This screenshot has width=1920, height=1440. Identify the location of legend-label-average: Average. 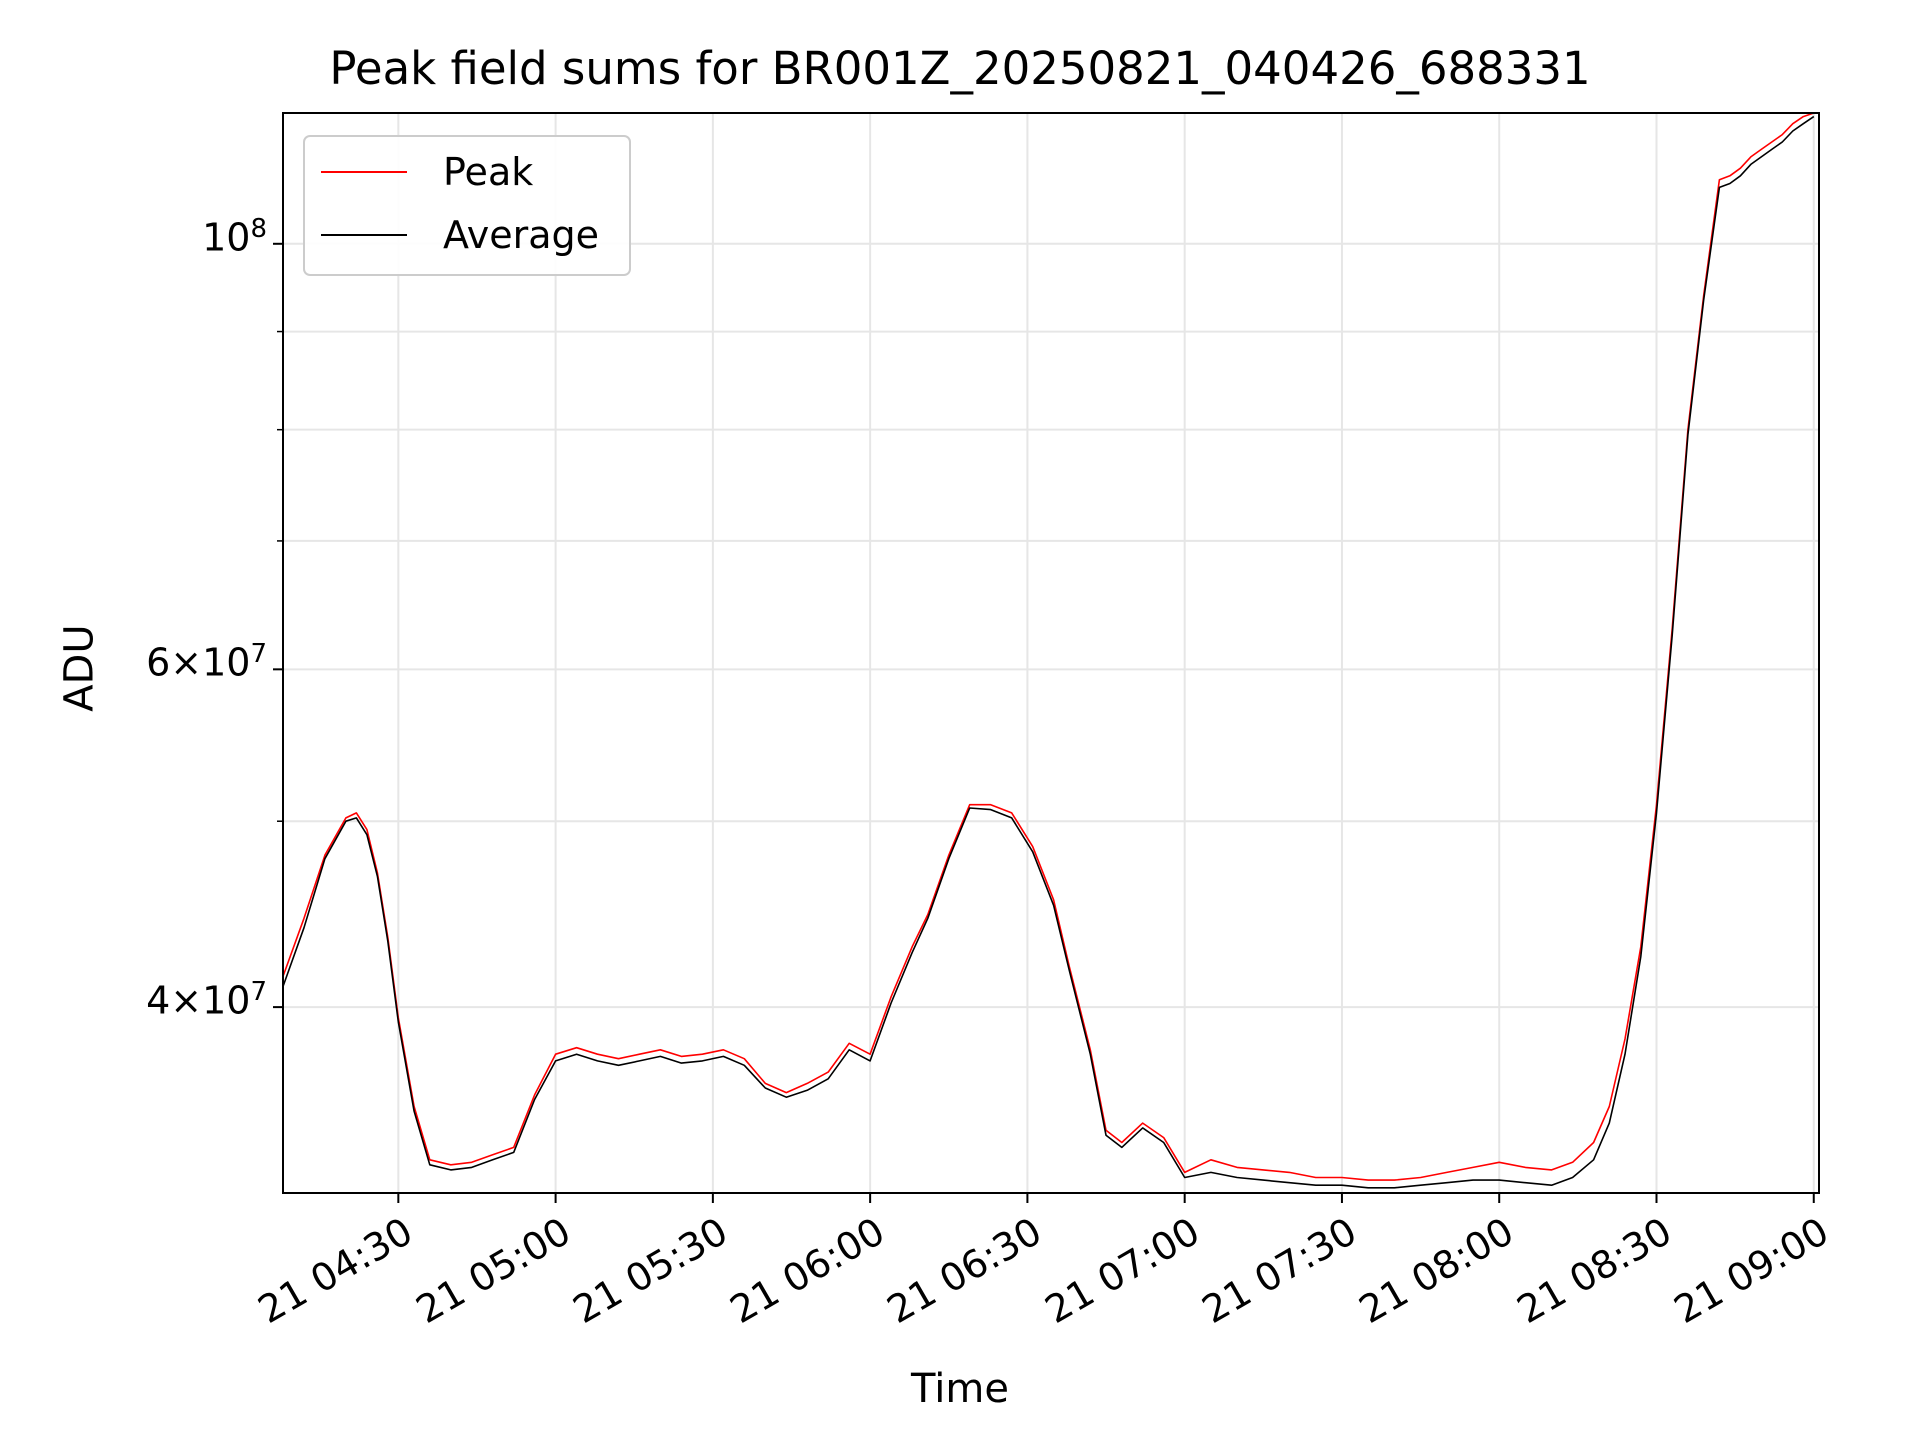
(521, 235).